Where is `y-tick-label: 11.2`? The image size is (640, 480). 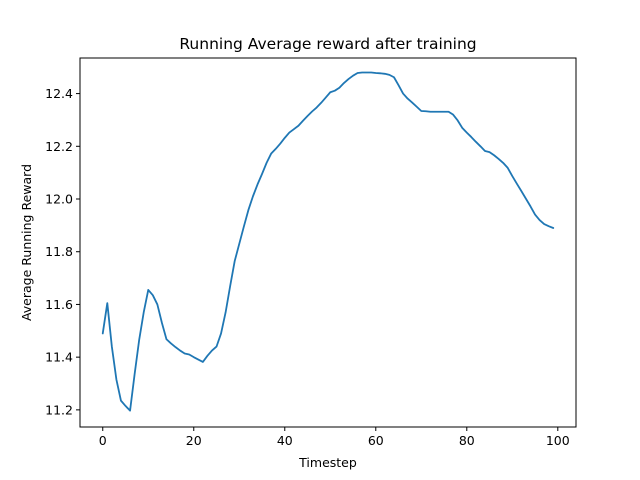 y-tick-label: 11.2 is located at coordinates (59, 409).